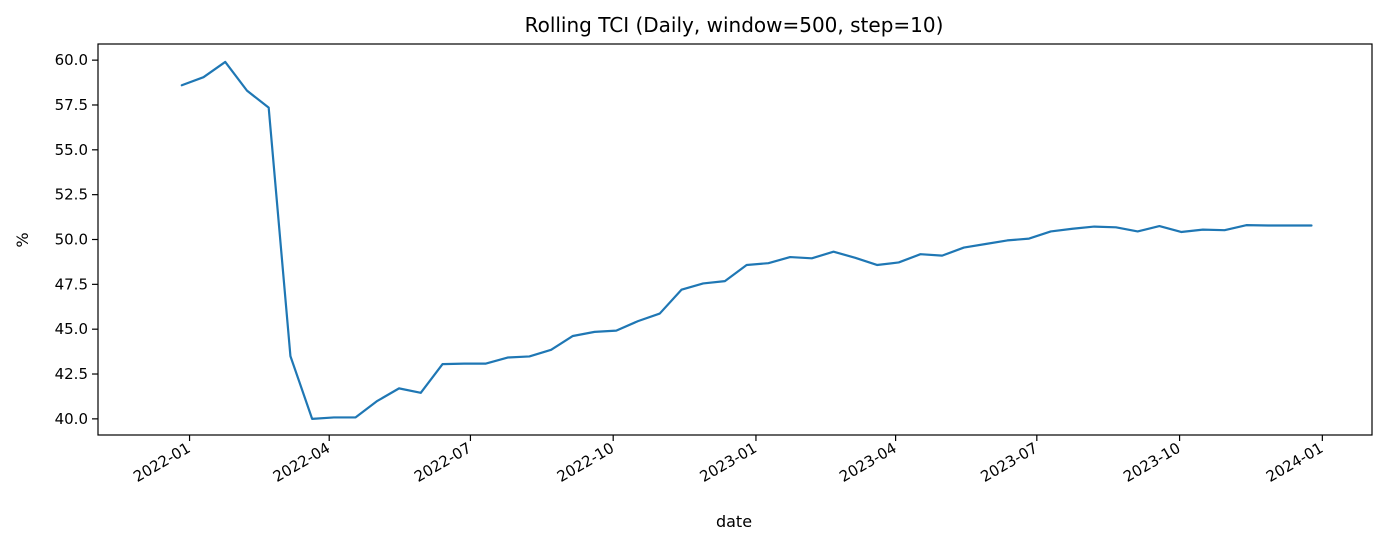 This screenshot has height=546, width=1385. I want to click on y-tick-label: 40.0, so click(71, 419).